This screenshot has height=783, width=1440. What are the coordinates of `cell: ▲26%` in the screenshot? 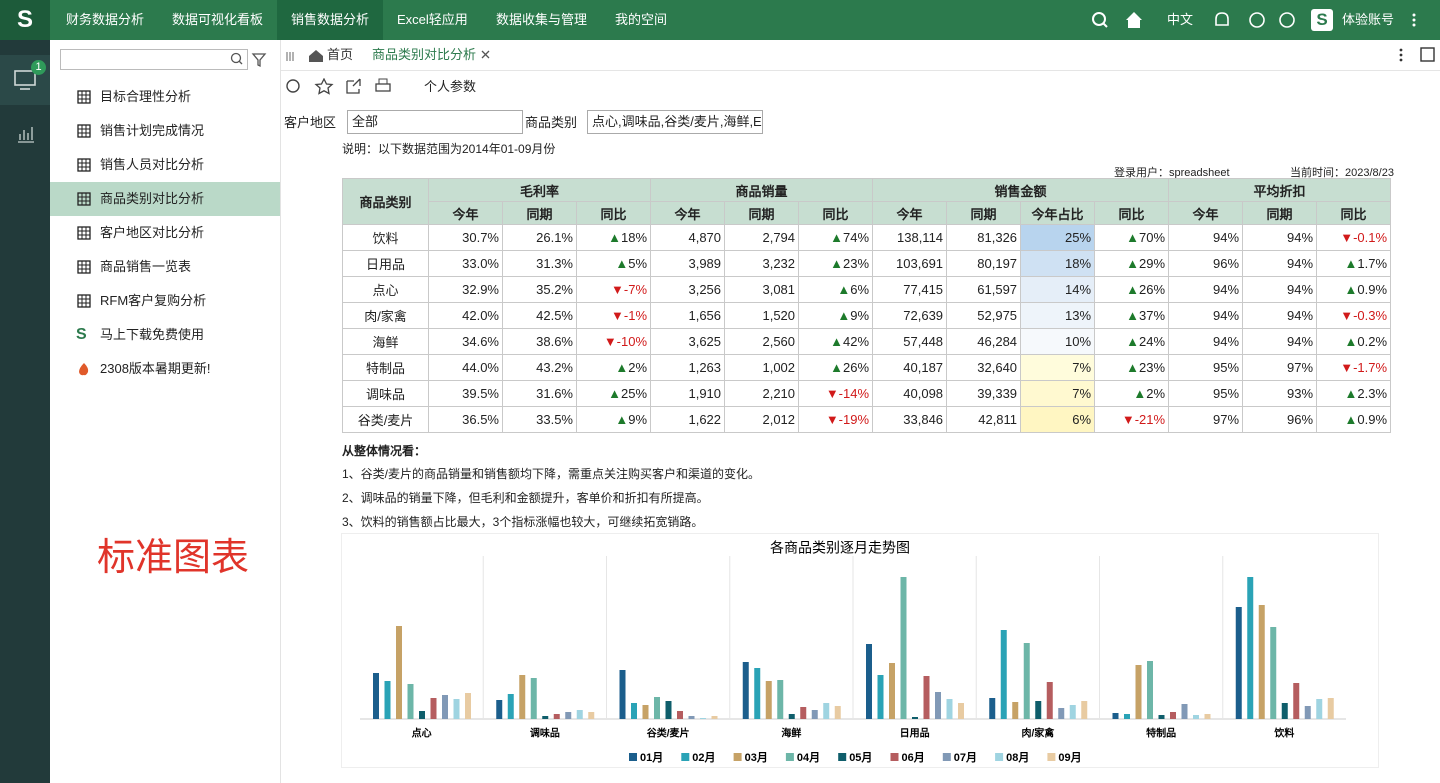 It's located at (1132, 290).